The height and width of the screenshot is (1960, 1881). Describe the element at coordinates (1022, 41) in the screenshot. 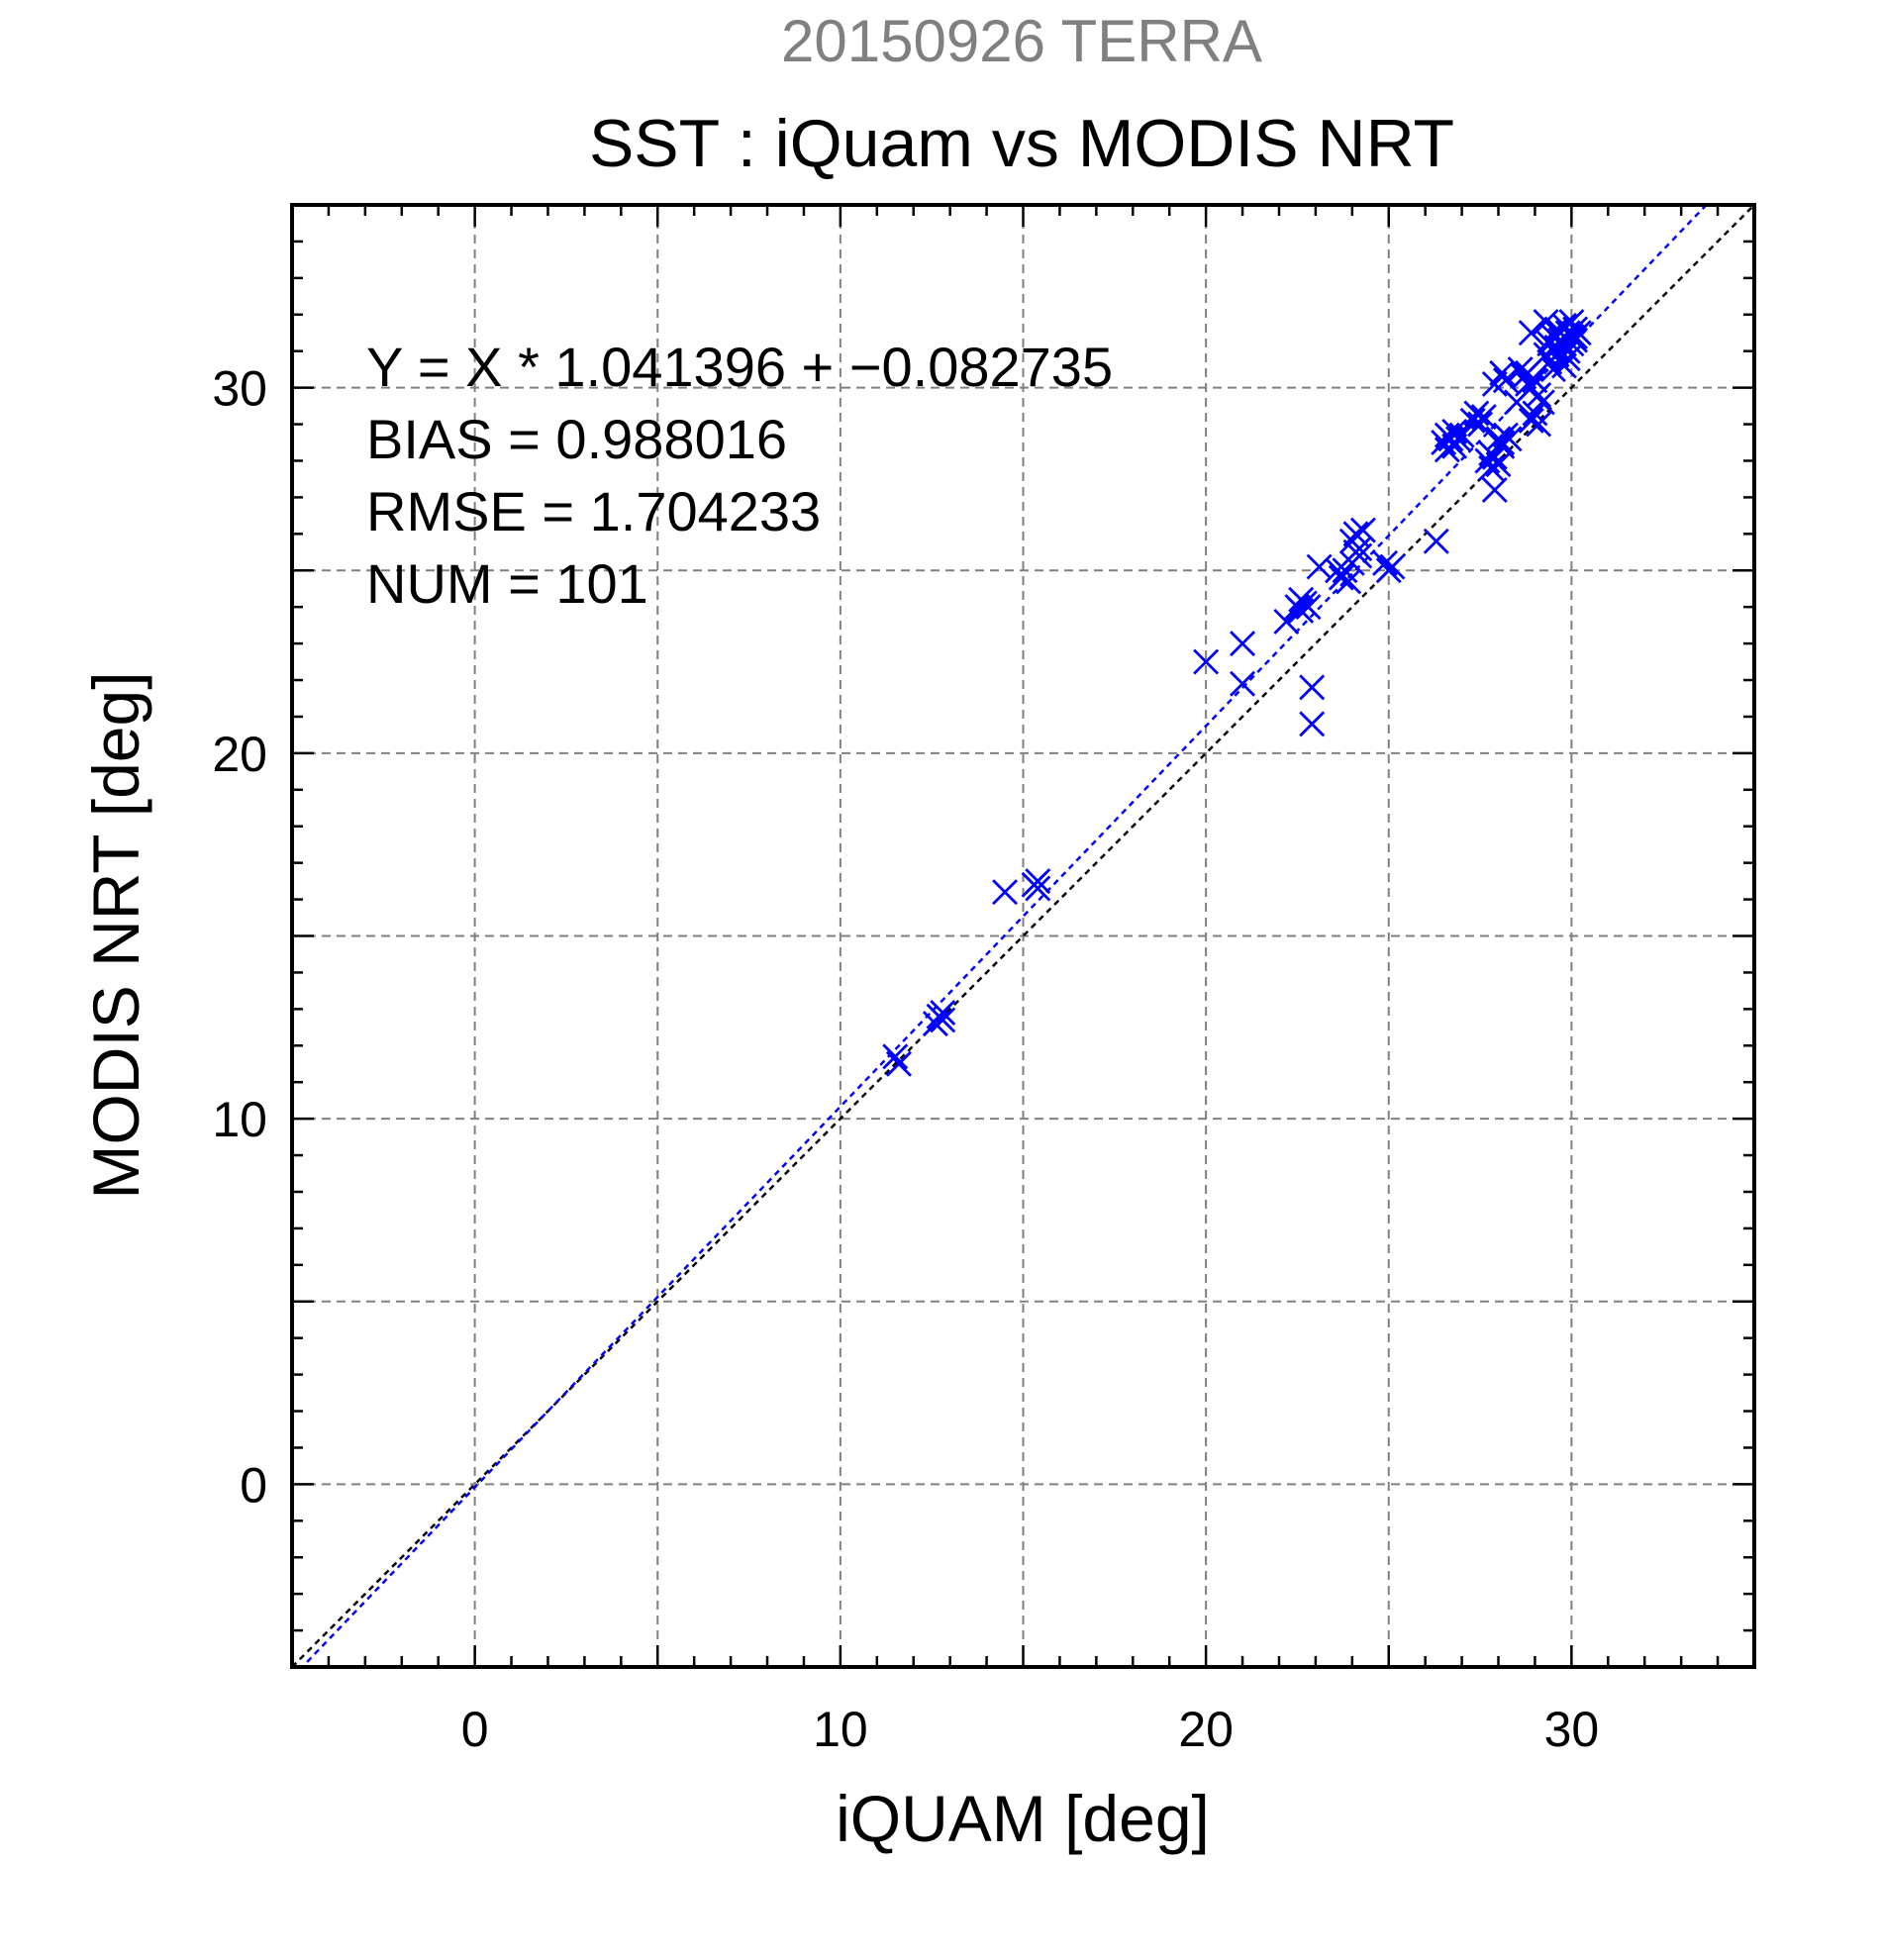

I see `chart-supertitle: 20150926 TERRA` at that location.